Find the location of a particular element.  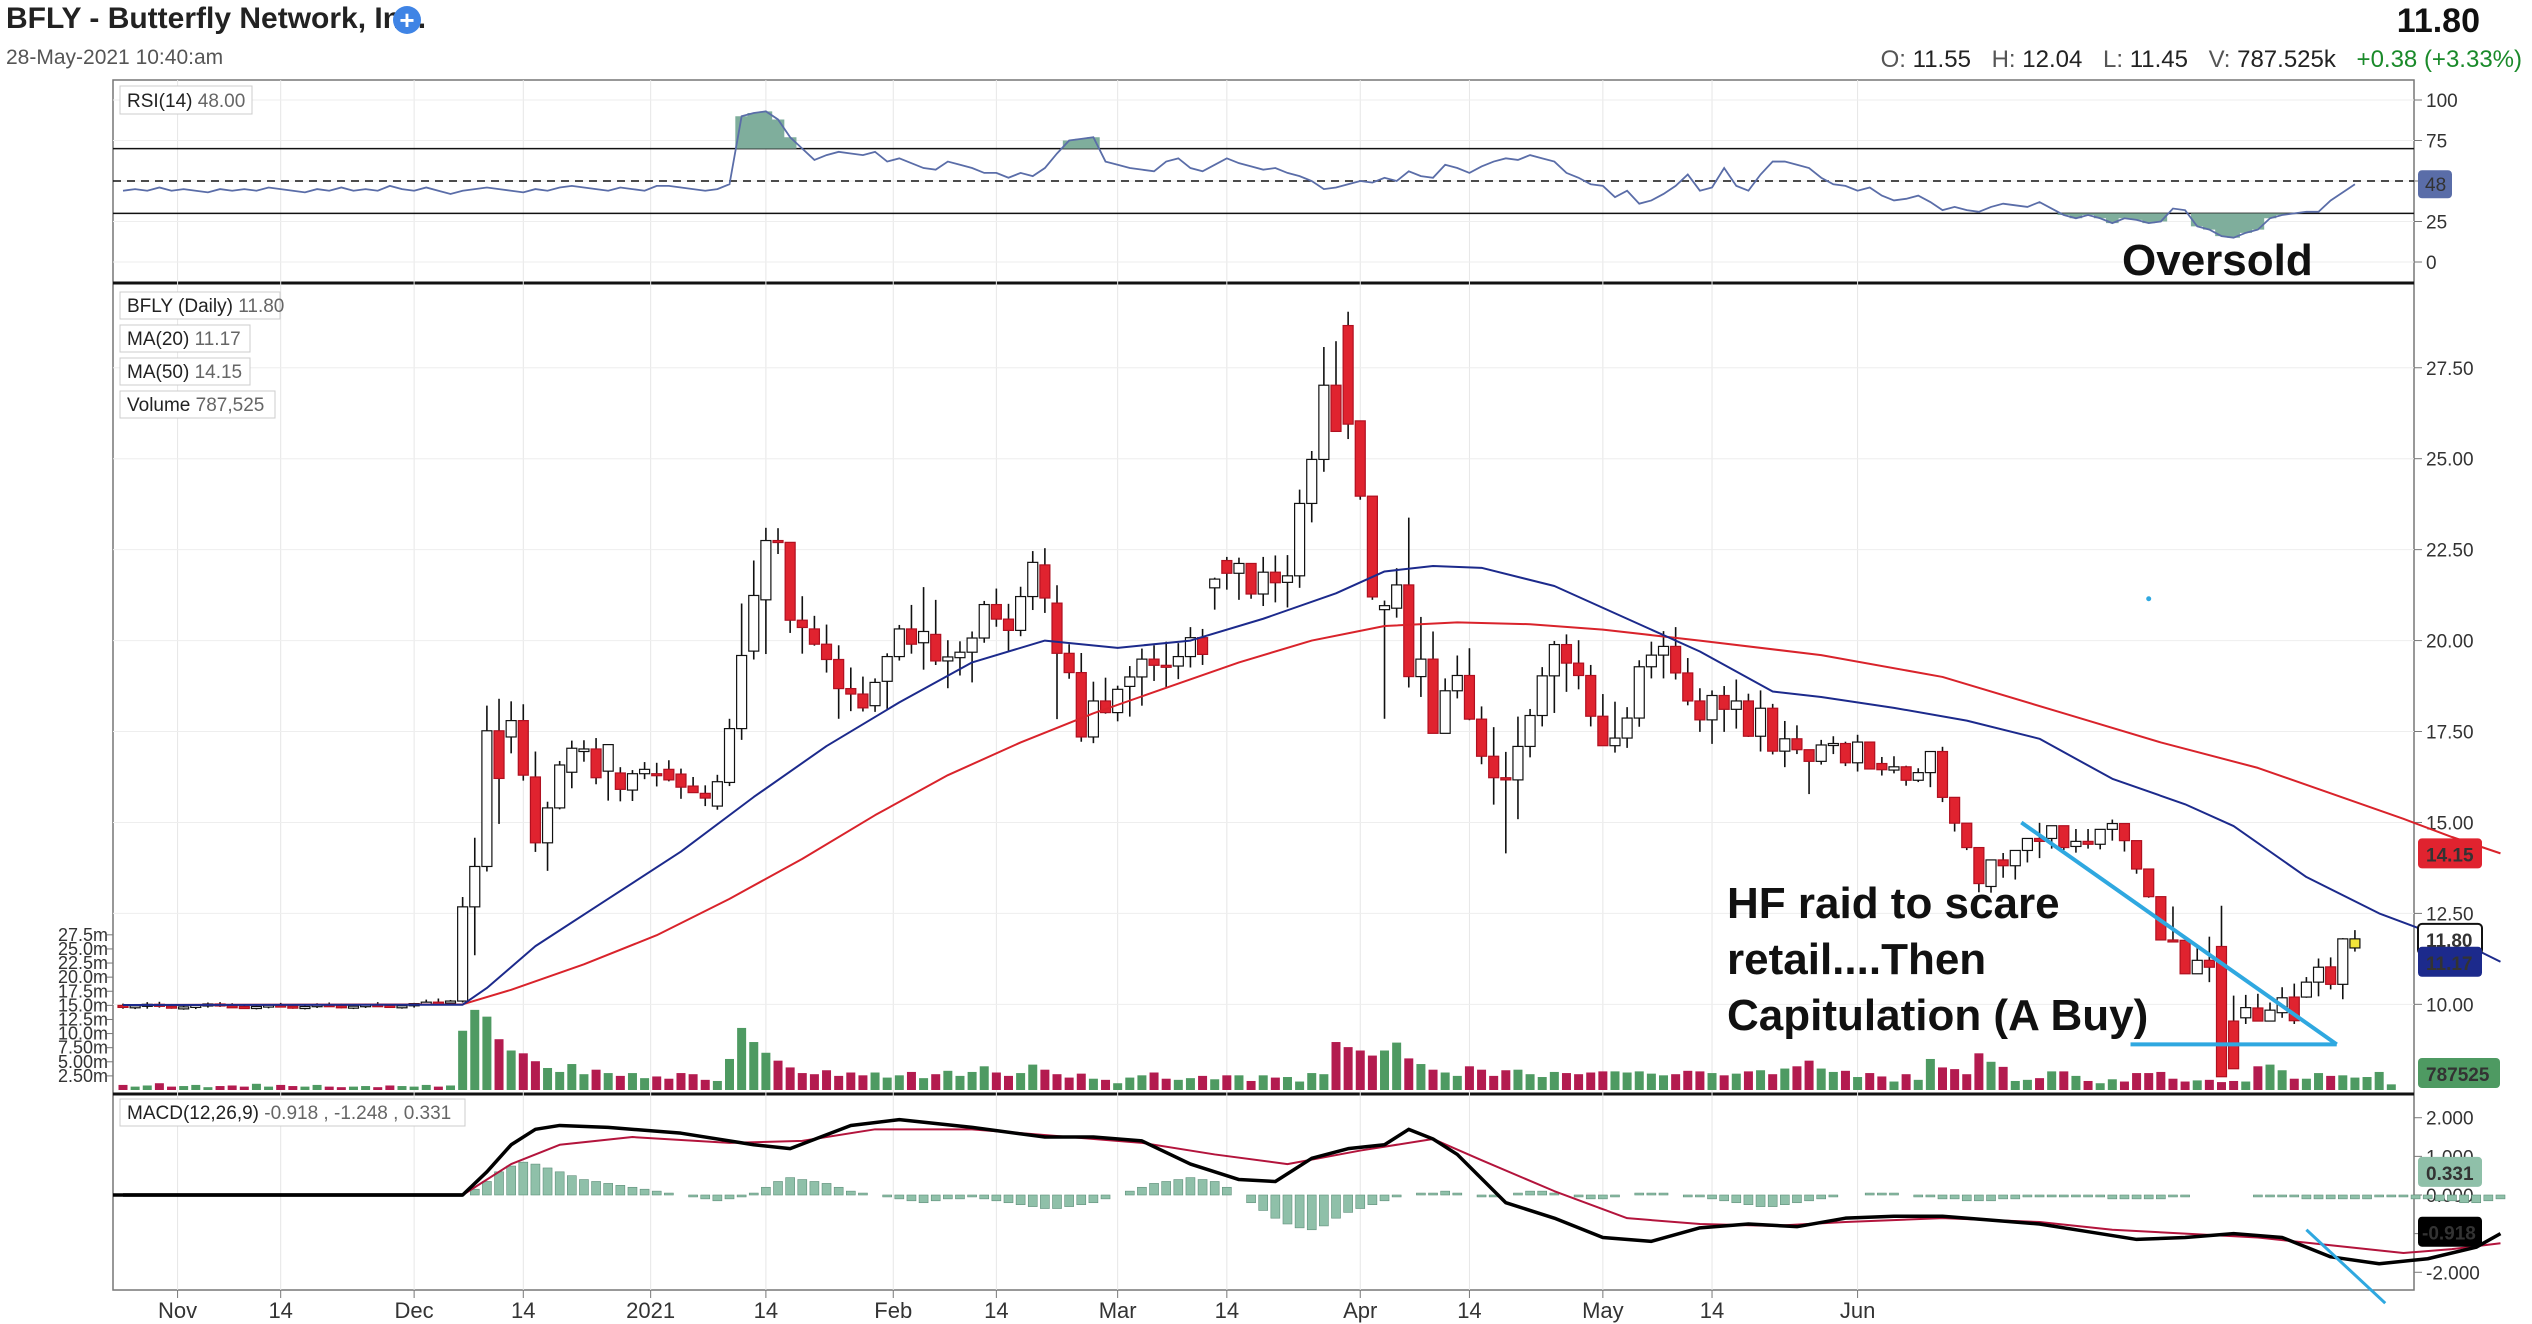

price-tick-label: 15.00 is located at coordinates (2450, 823).